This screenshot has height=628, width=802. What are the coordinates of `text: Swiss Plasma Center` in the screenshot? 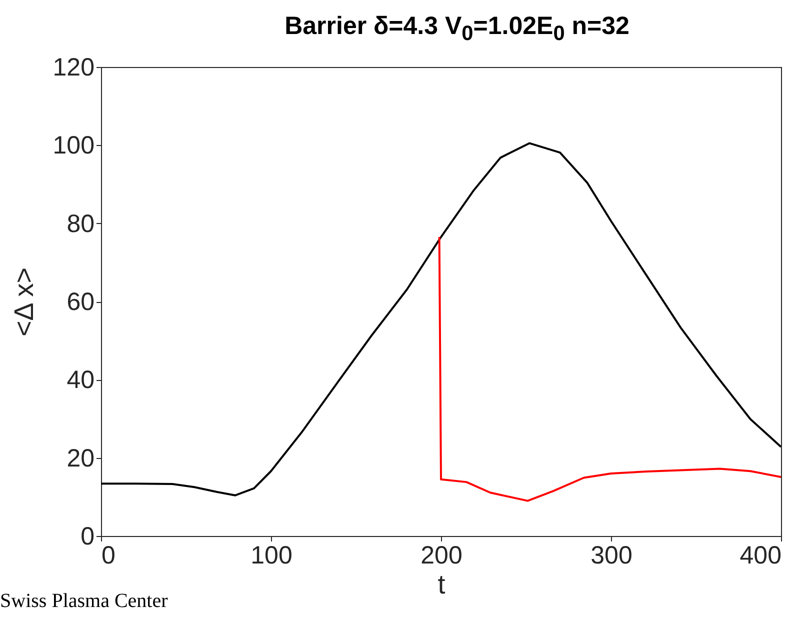 It's located at (84, 601).